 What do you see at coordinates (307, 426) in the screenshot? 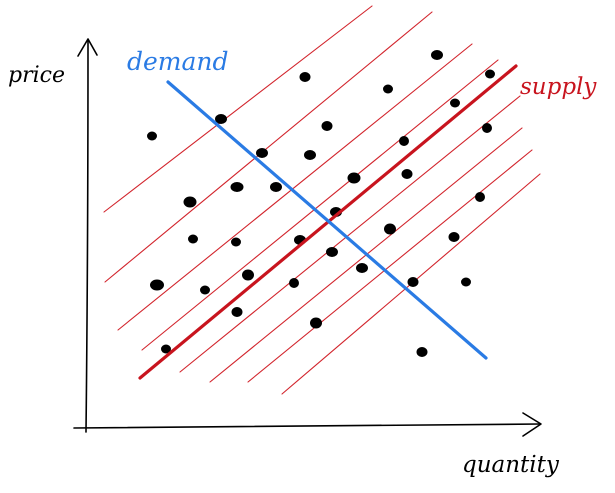
I see `x-axis` at bounding box center [307, 426].